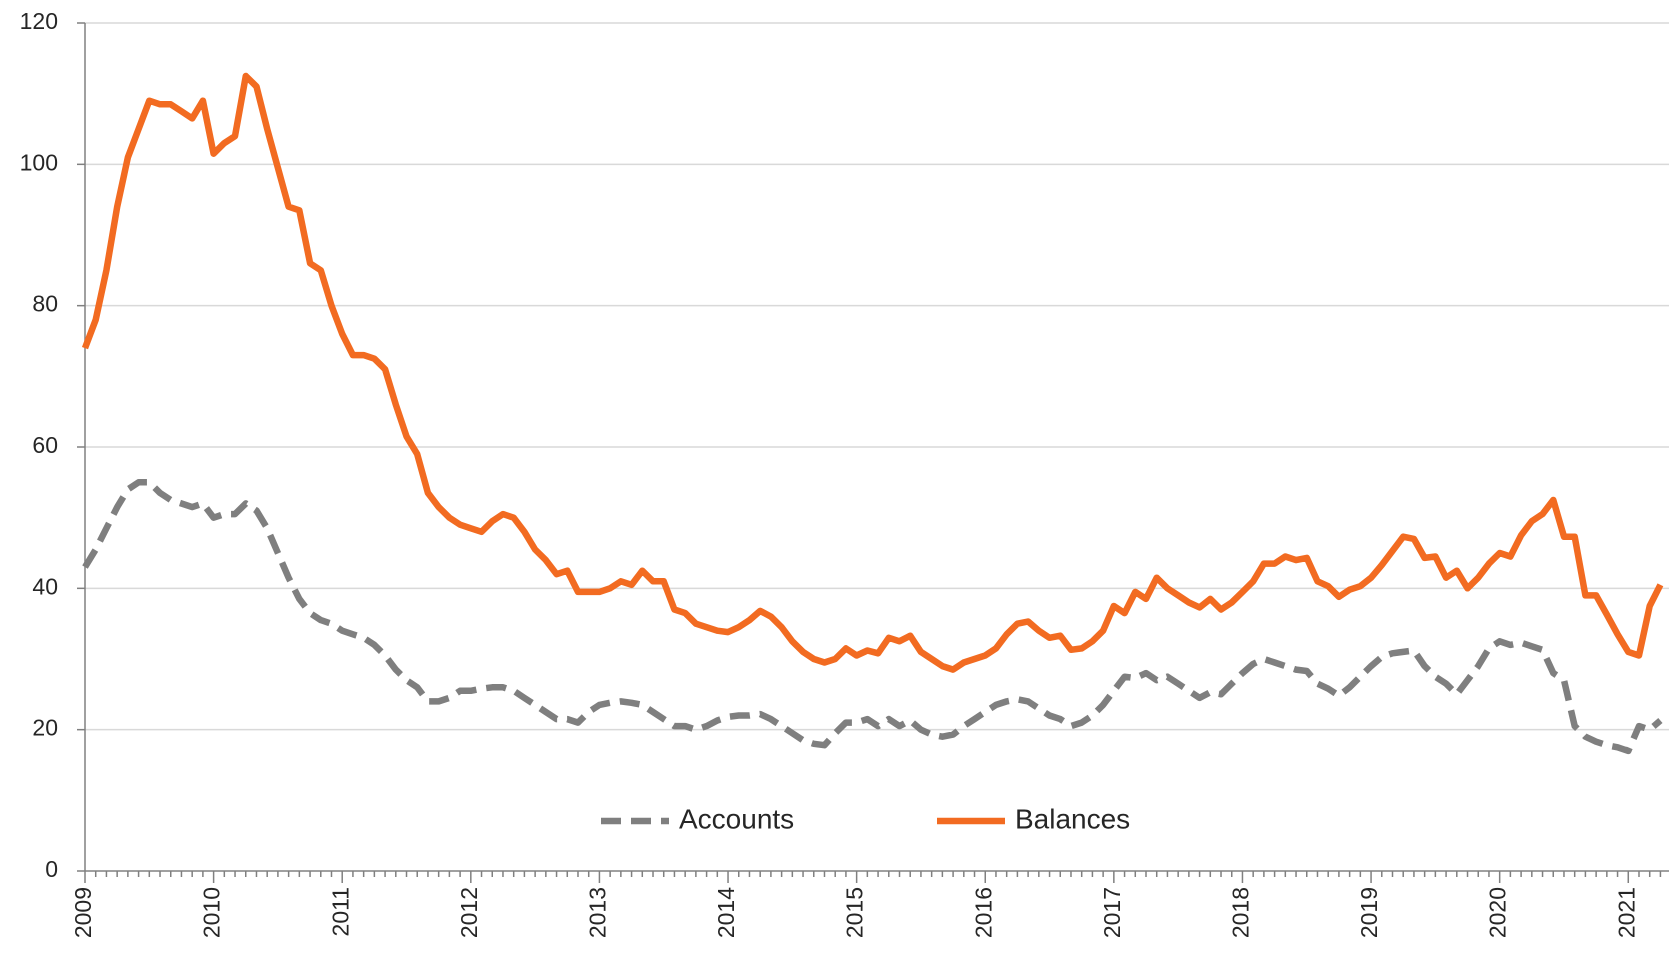 Image resolution: width=1669 pixels, height=955 pixels. I want to click on x-tick-label: 2016, so click(983, 912).